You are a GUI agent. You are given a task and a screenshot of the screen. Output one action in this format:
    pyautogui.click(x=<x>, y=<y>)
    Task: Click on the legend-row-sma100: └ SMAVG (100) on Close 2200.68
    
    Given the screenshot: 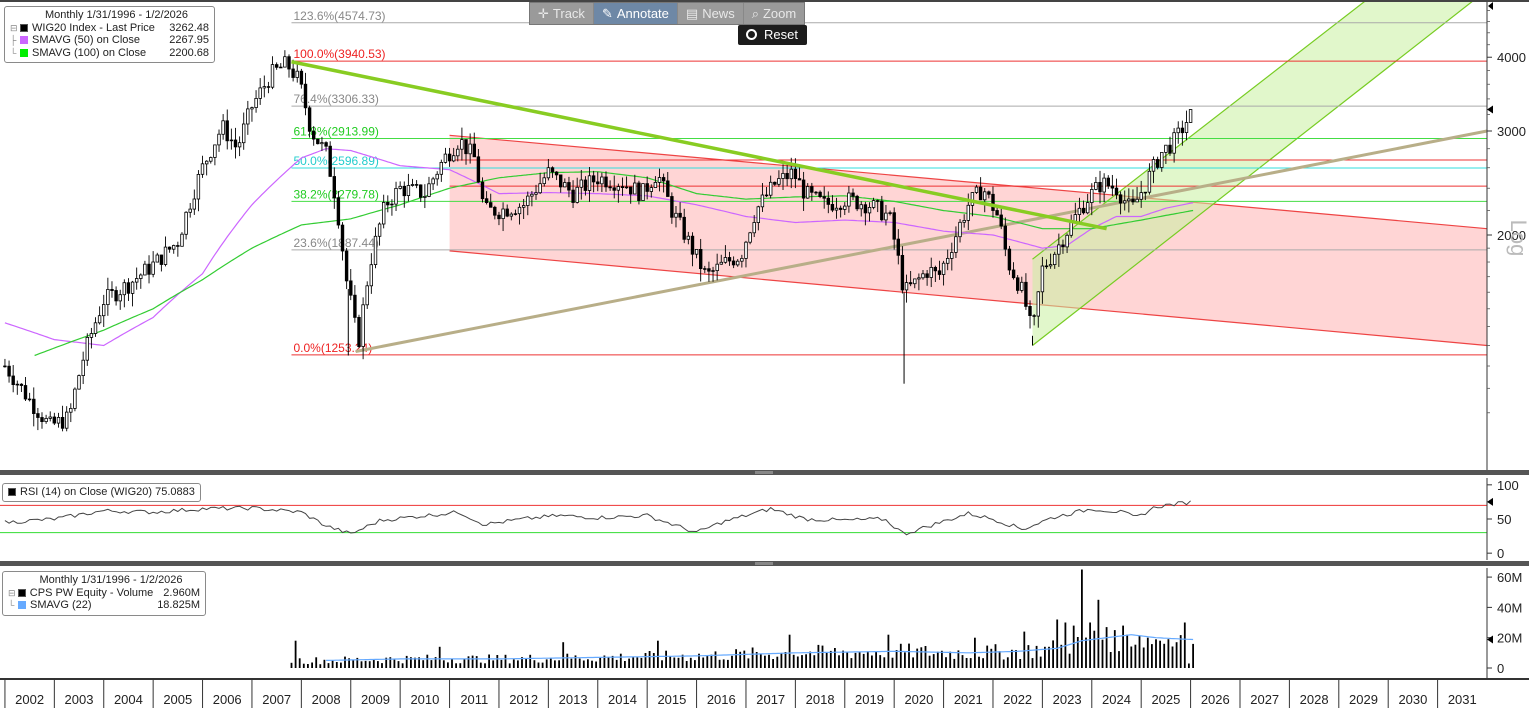 What is the action you would take?
    pyautogui.click(x=109, y=53)
    